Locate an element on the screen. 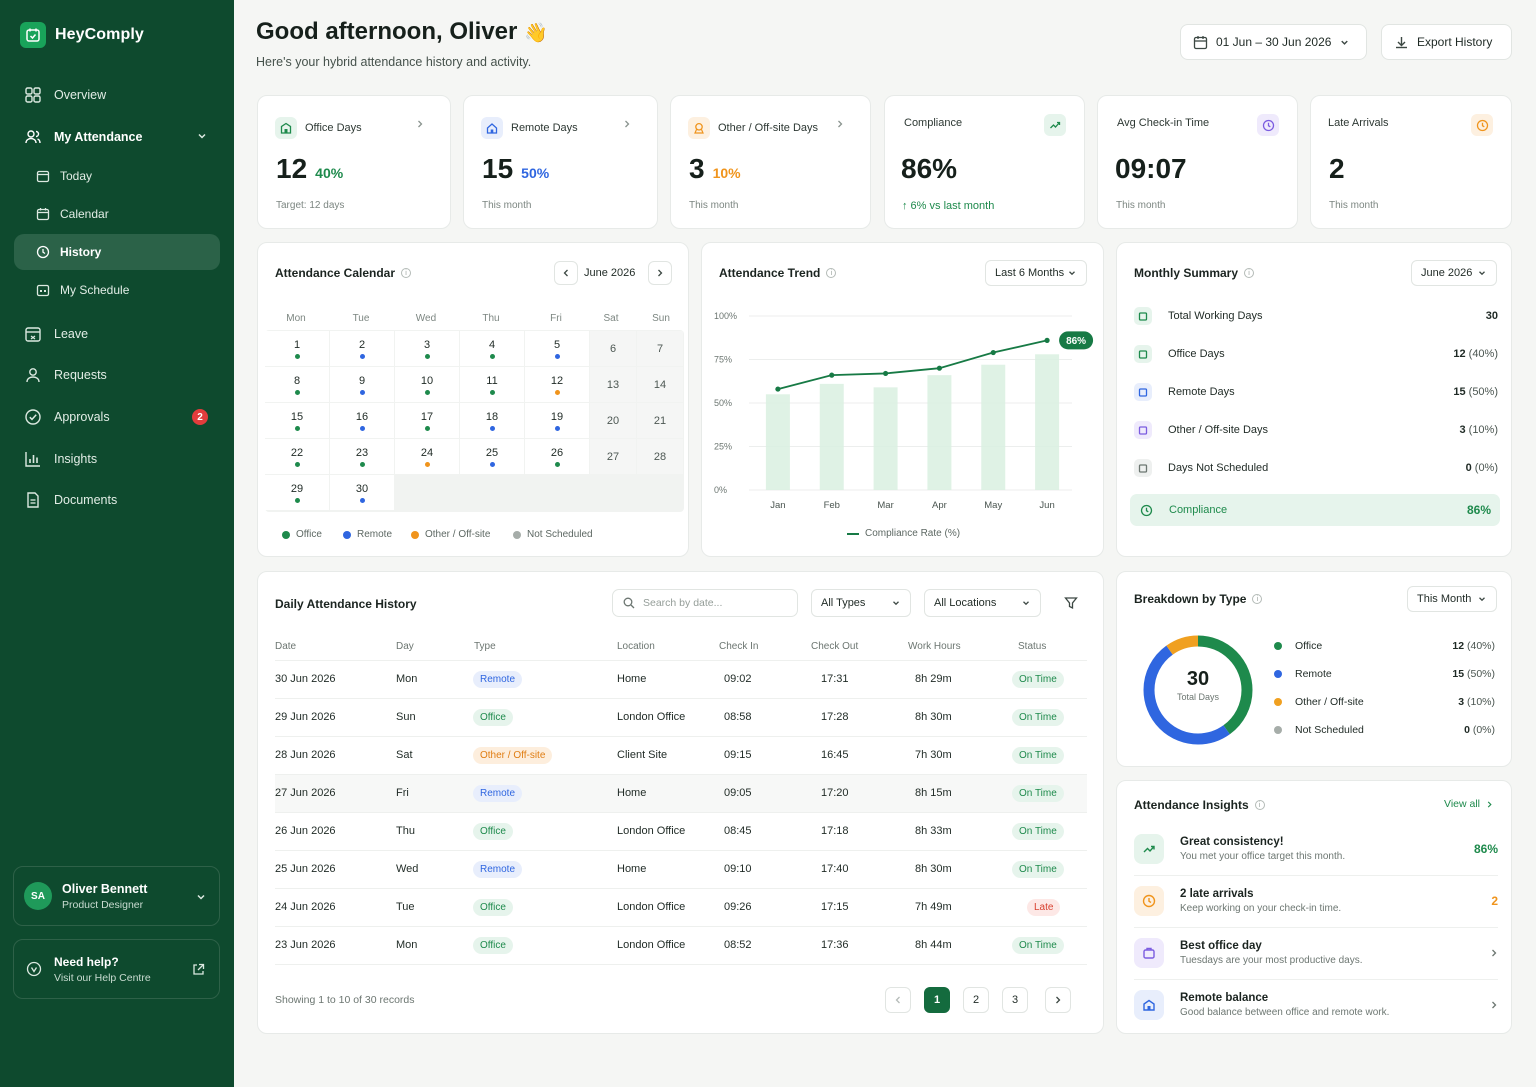 The height and width of the screenshot is (1087, 1536). sidebar-item-today: Today is located at coordinates (117, 176).